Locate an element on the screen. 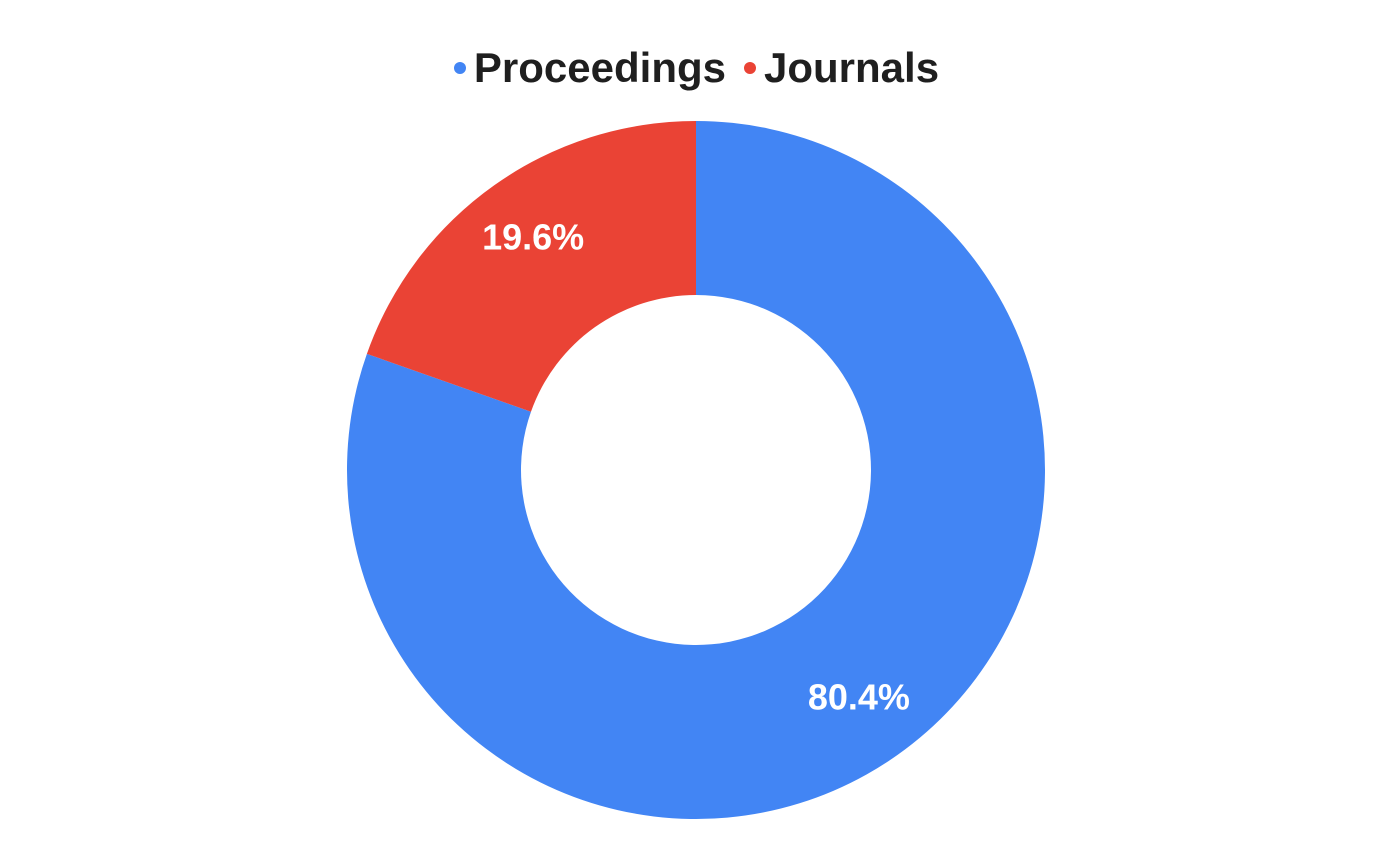  legend-label-proceedings: Proceedings is located at coordinates (600, 67).